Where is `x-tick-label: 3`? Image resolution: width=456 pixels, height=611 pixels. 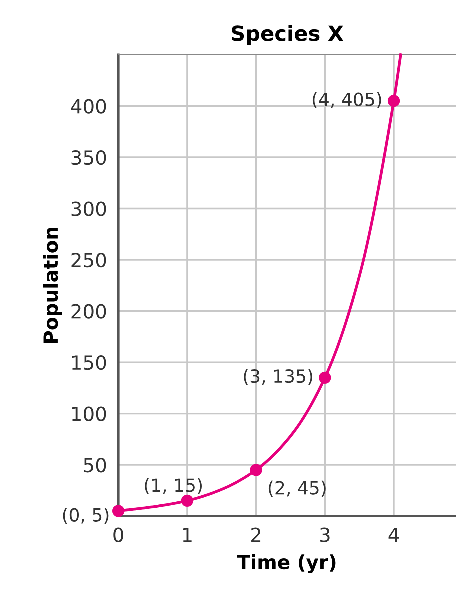
x-tick-label: 3 is located at coordinates (325, 535).